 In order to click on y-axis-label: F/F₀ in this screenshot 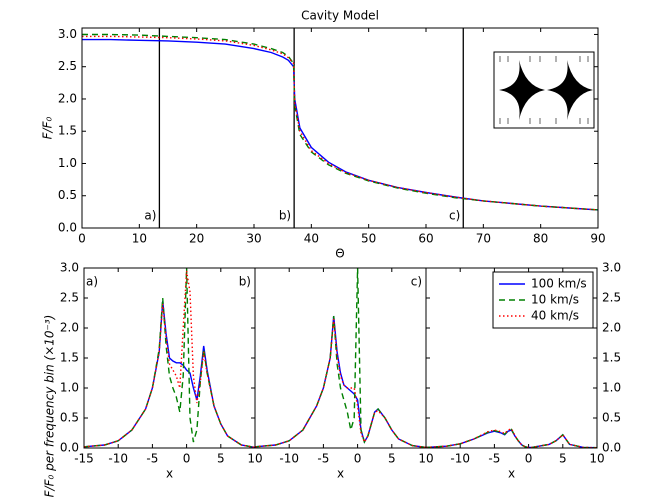, I will do `click(48, 127)`.